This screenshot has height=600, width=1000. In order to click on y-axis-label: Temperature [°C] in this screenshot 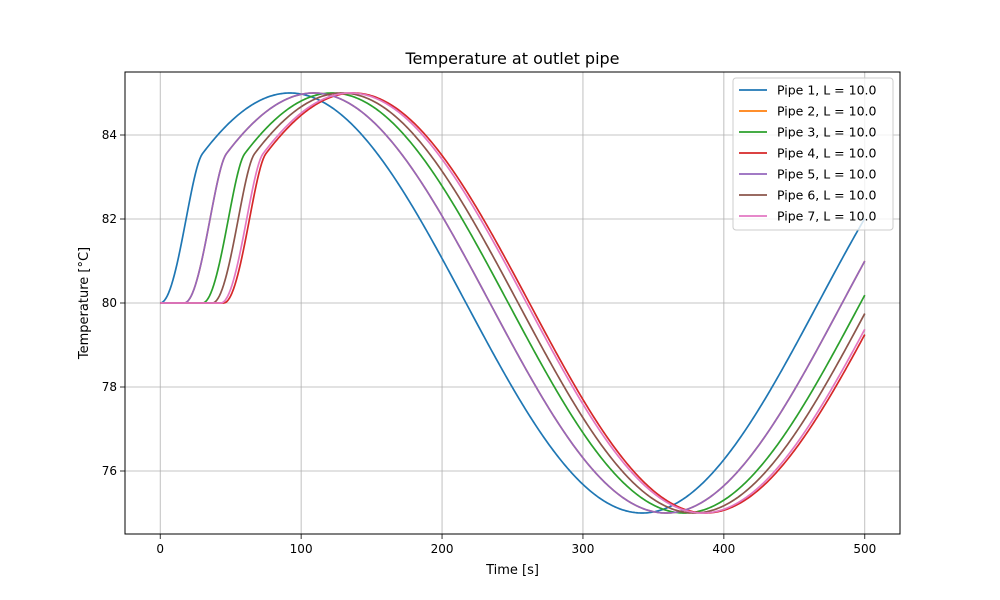, I will do `click(84, 303)`.